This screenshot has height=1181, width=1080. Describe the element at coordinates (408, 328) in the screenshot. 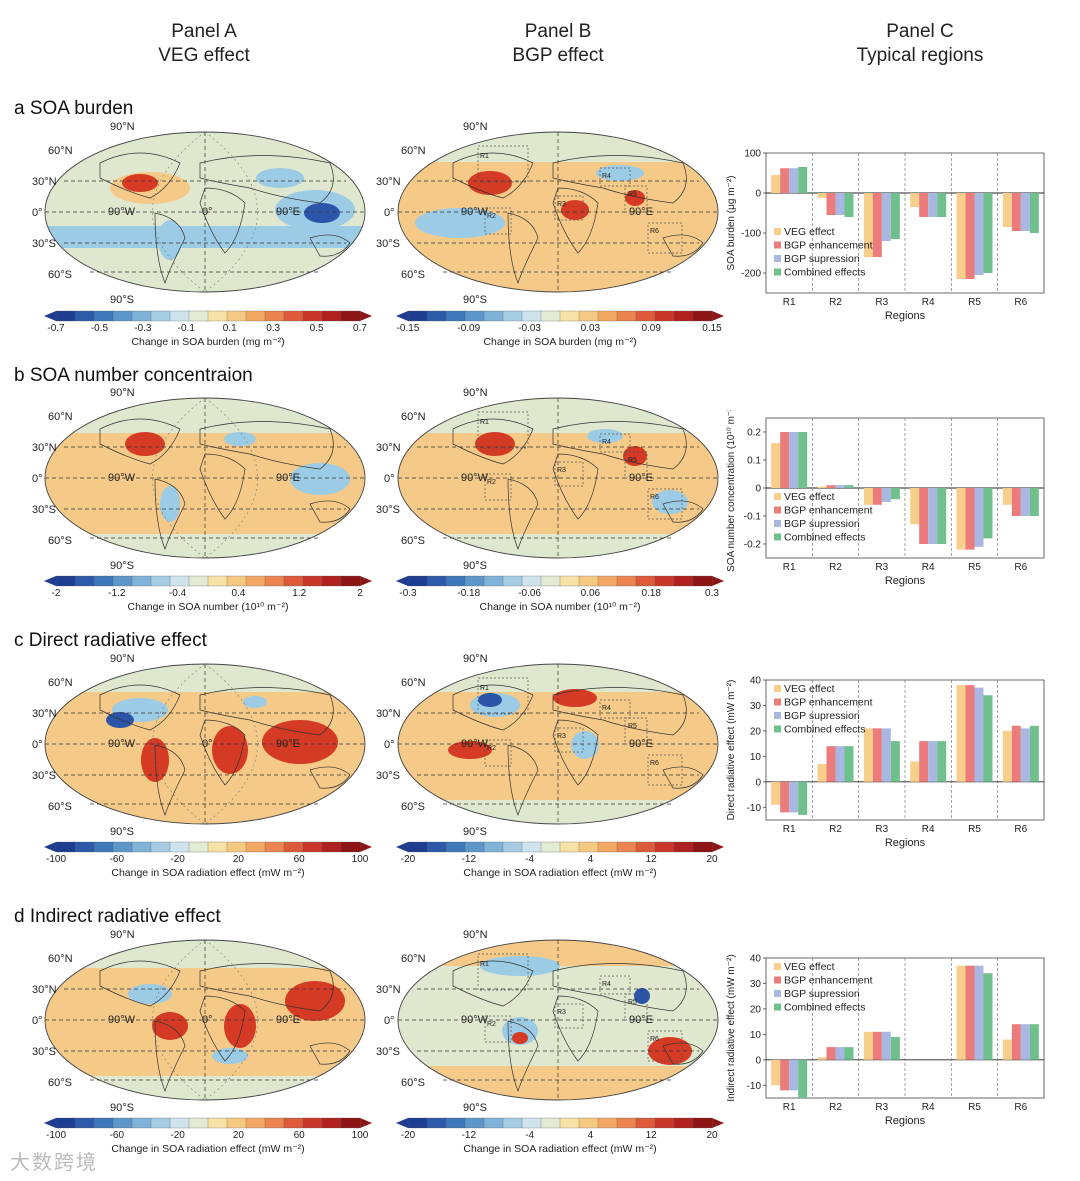

I see `colorbar-tick-label: -0.15` at that location.